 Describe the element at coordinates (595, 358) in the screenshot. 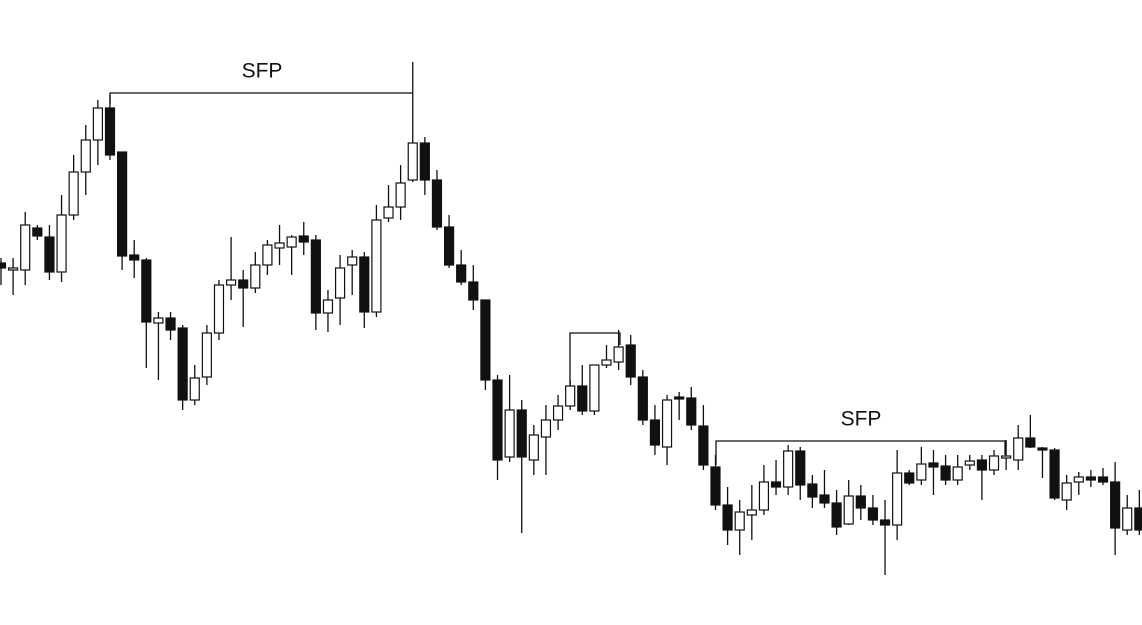

I see `range-bracket` at that location.